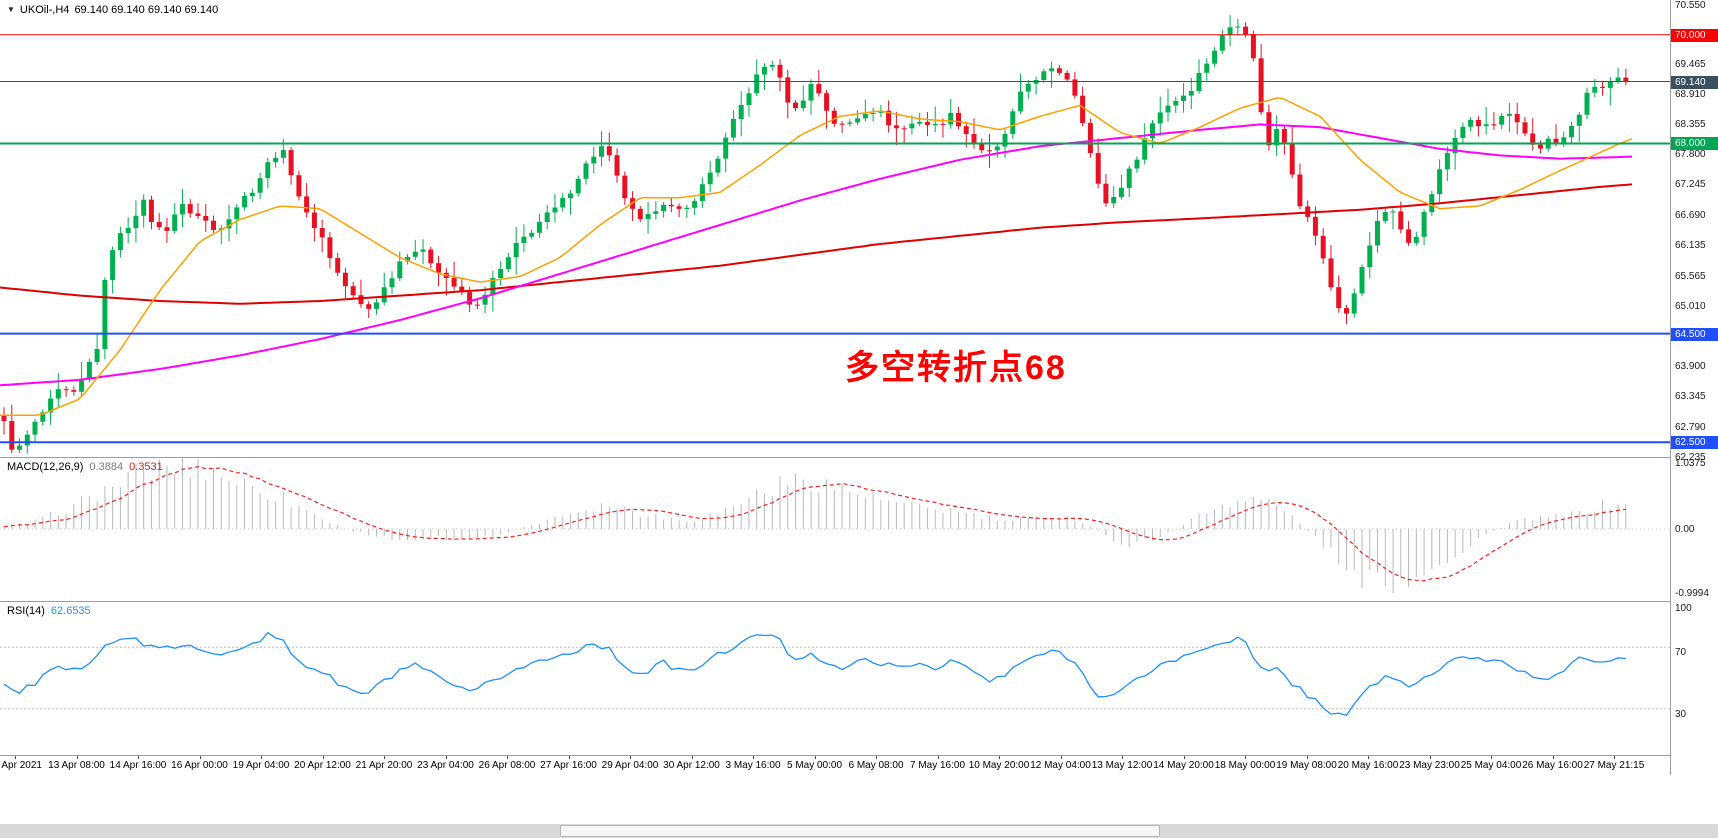 The width and height of the screenshot is (1718, 838). What do you see at coordinates (1690, 427) in the screenshot?
I see `price-tick-label: 62.790` at bounding box center [1690, 427].